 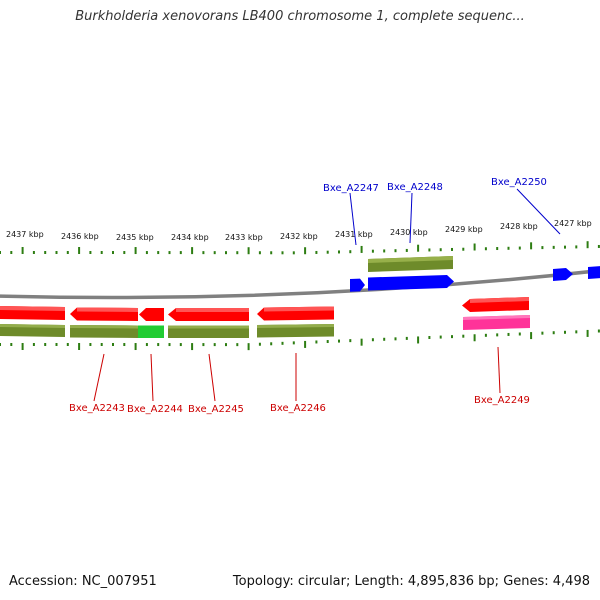 What do you see at coordinates (300, 284) in the screenshot?
I see `chromosome-backbone` at bounding box center [300, 284].